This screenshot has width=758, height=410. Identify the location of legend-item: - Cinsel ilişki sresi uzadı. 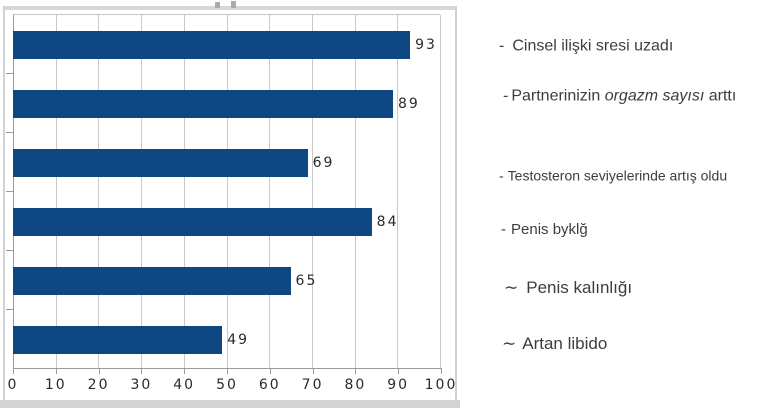
(586, 45).